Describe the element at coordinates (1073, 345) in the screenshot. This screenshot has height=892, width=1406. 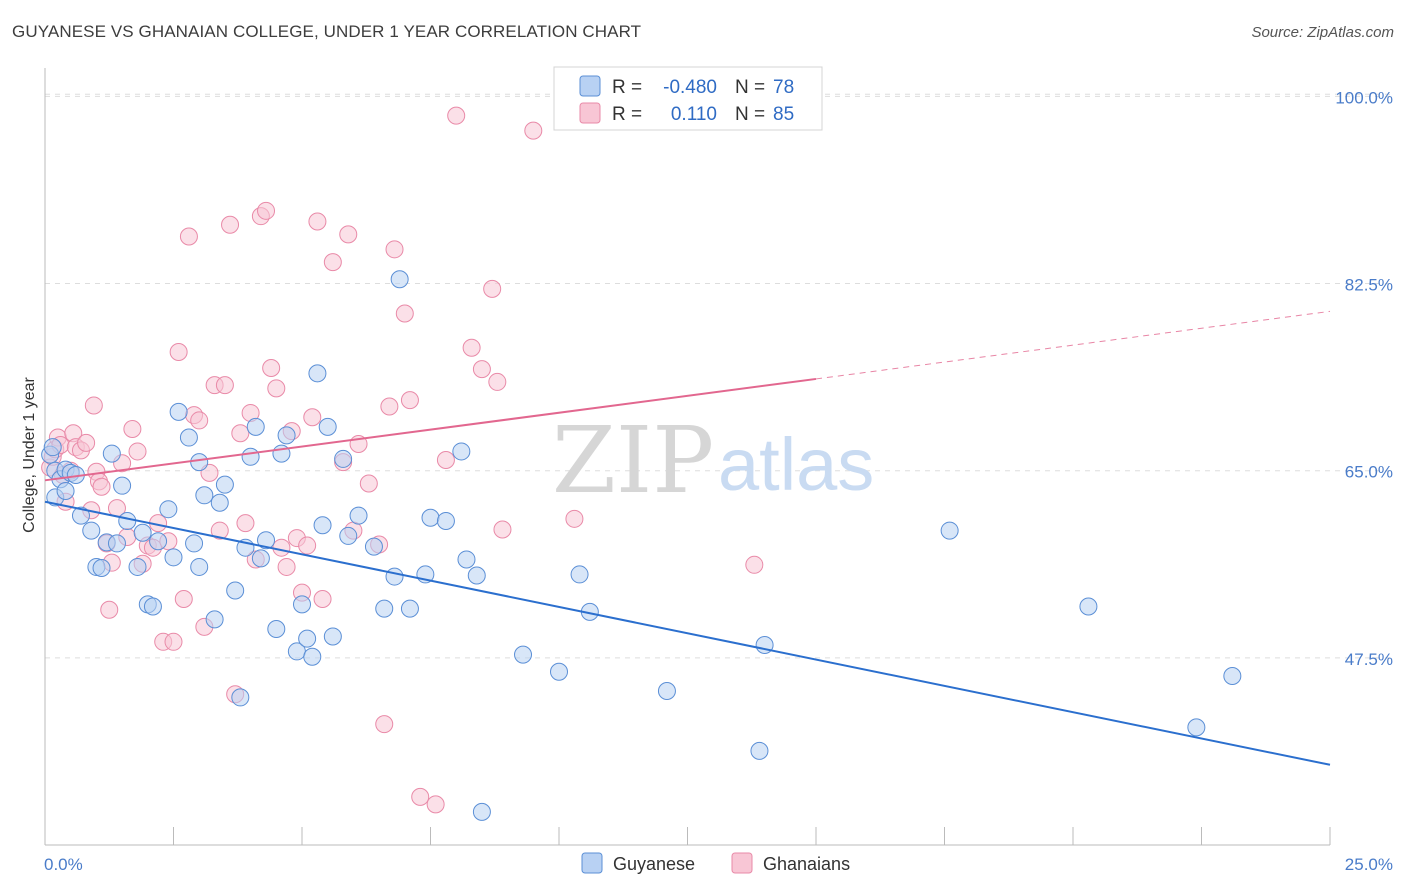
I see `ghanaian-trend-line-extension` at that location.